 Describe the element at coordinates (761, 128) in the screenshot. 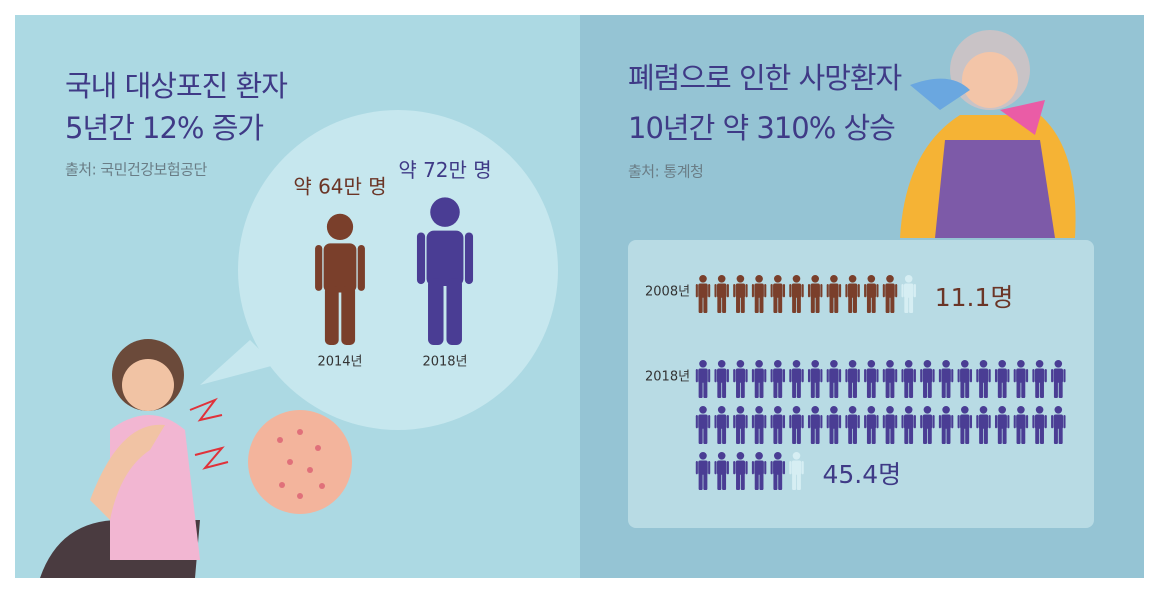

I see `right-title: 10년간 약 310% 상승` at that location.